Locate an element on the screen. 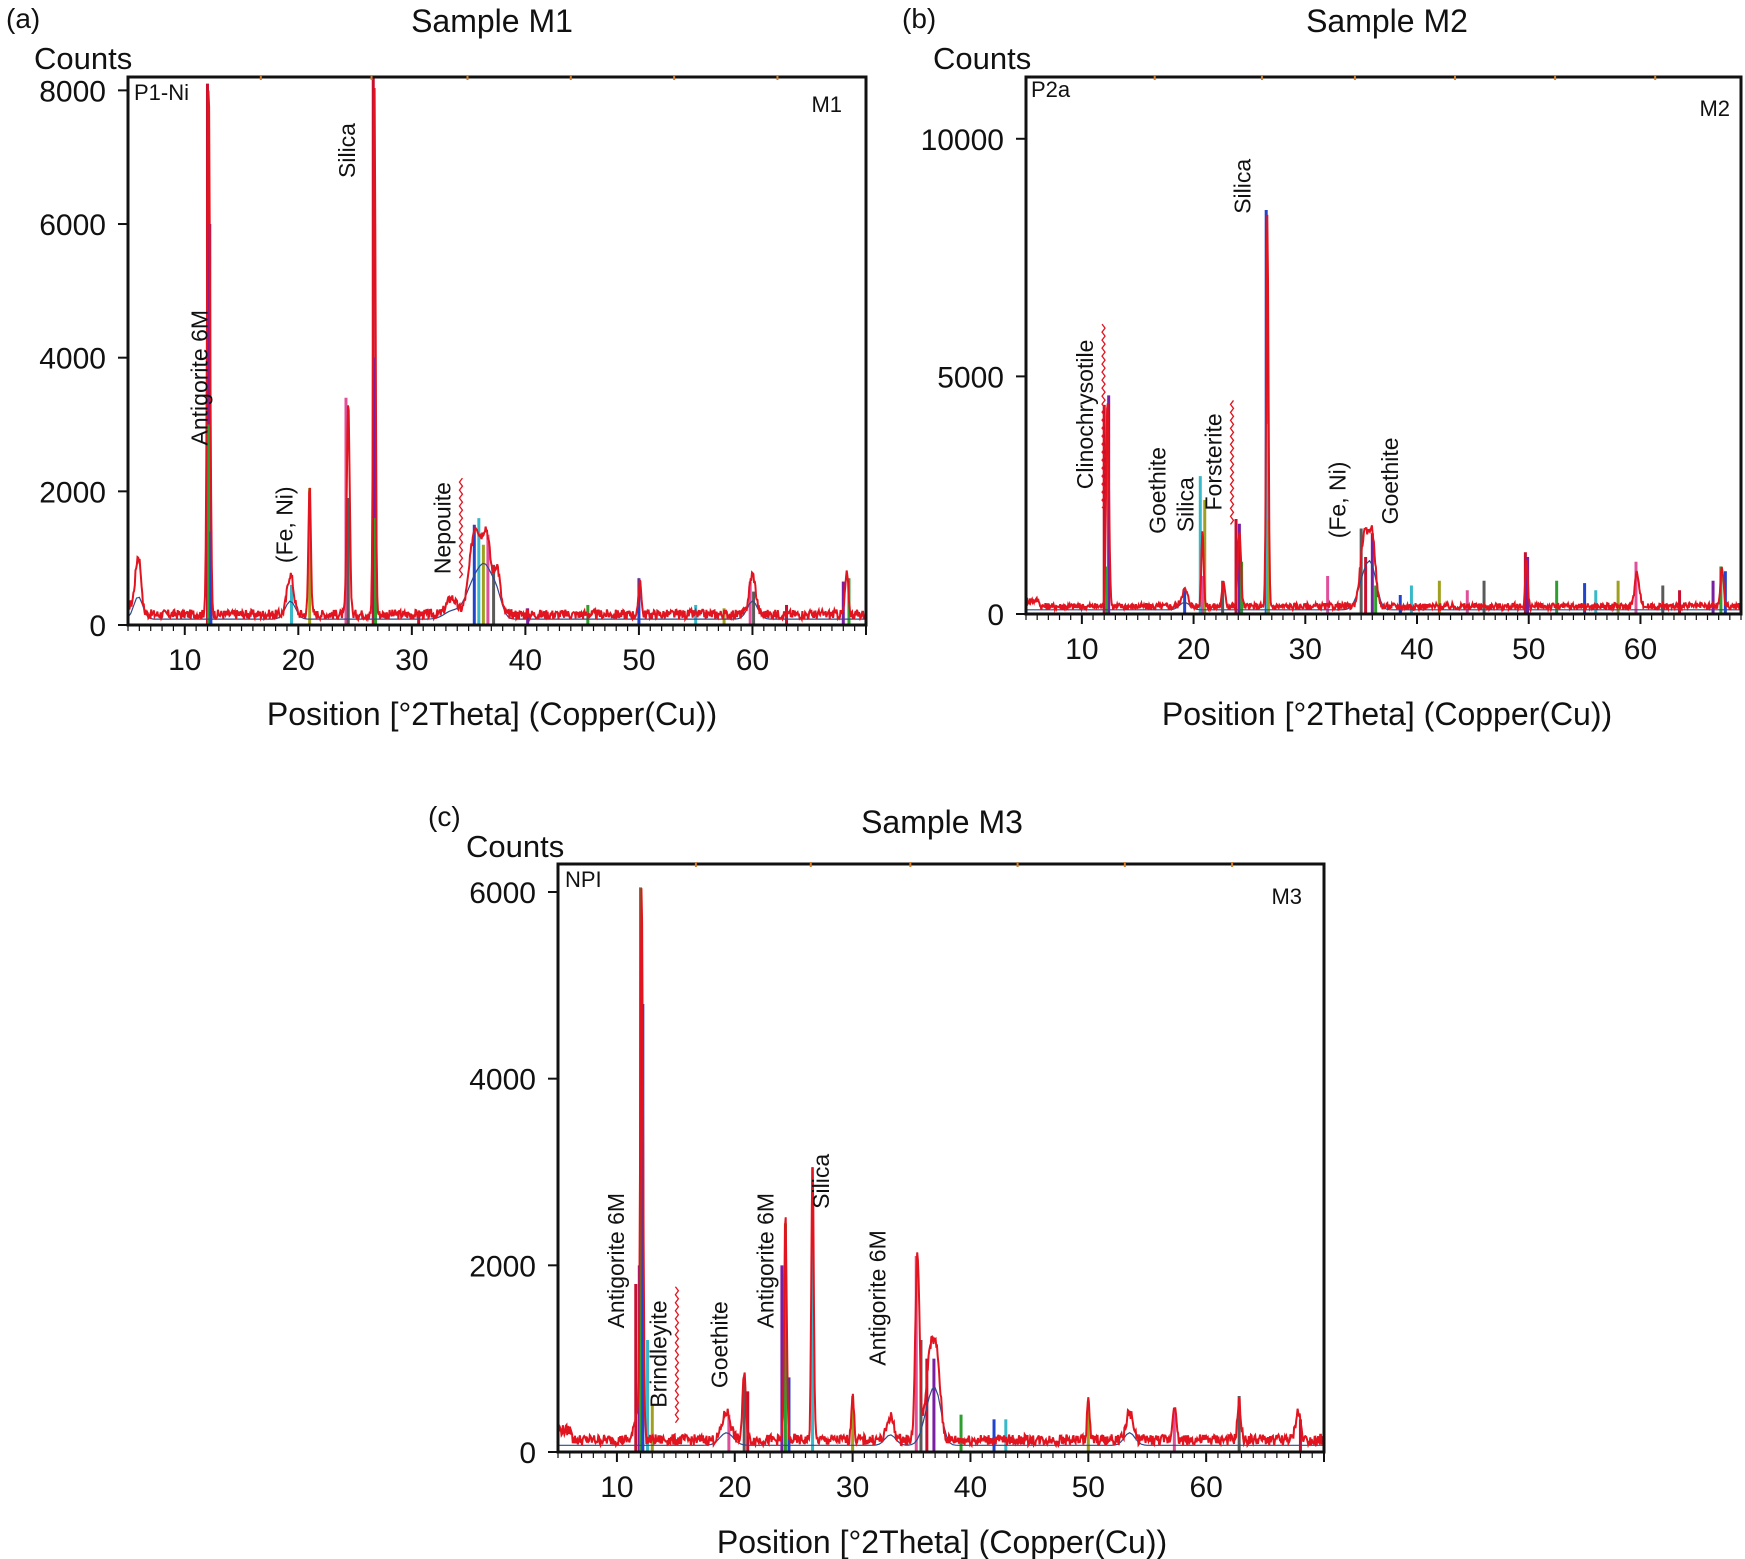  peak-annotation: Forsterite is located at coordinates (1214, 461).